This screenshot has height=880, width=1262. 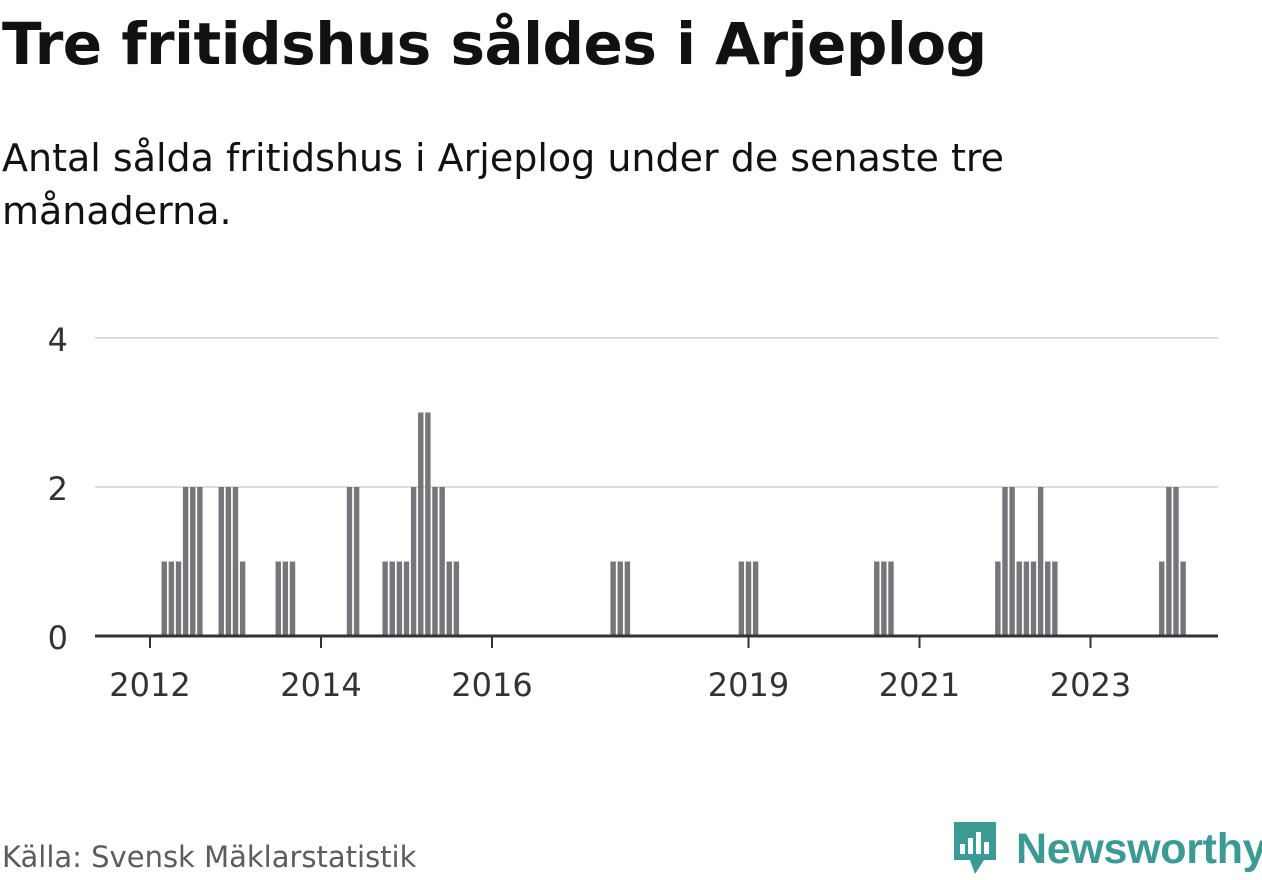 What do you see at coordinates (58, 638) in the screenshot?
I see `y-tick-label: 0` at bounding box center [58, 638].